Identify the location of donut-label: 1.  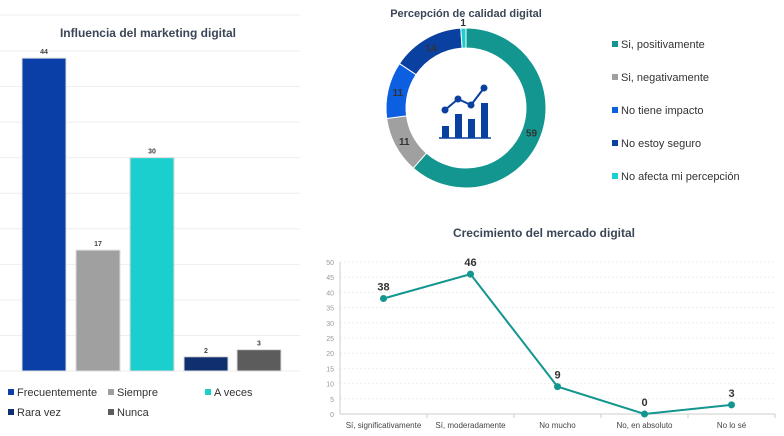
(463, 23).